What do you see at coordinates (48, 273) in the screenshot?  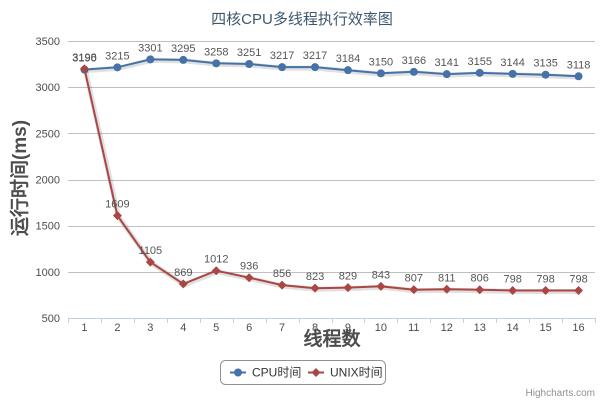 I see `y-tick-label: 1000` at bounding box center [48, 273].